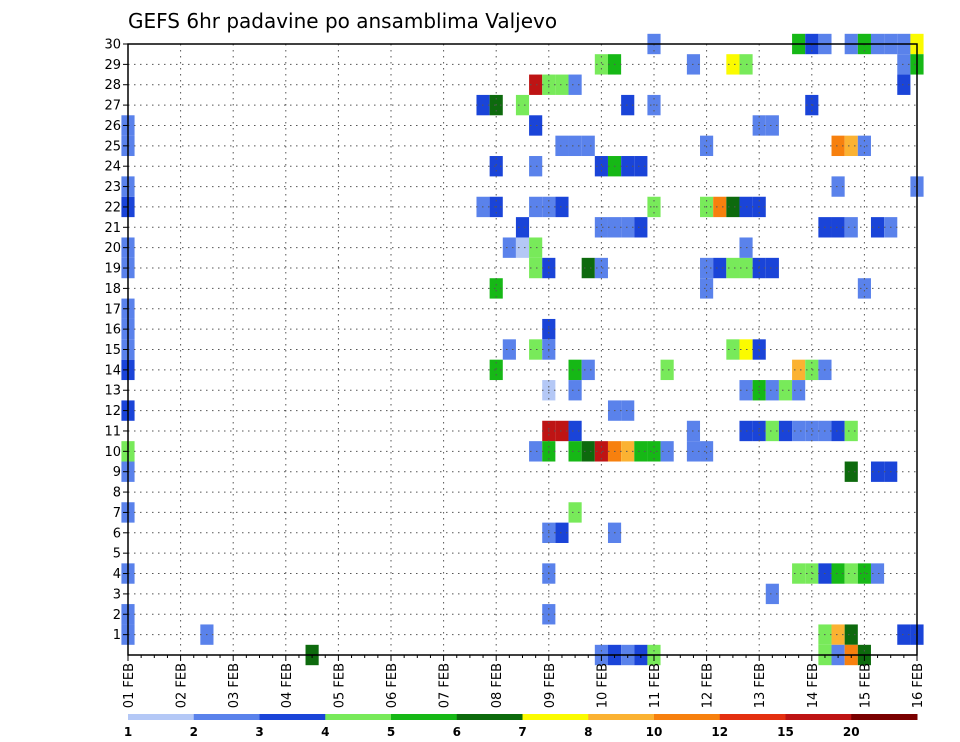 The height and width of the screenshot is (742, 960). I want to click on x-tick-label: 09 FEB, so click(550, 685).